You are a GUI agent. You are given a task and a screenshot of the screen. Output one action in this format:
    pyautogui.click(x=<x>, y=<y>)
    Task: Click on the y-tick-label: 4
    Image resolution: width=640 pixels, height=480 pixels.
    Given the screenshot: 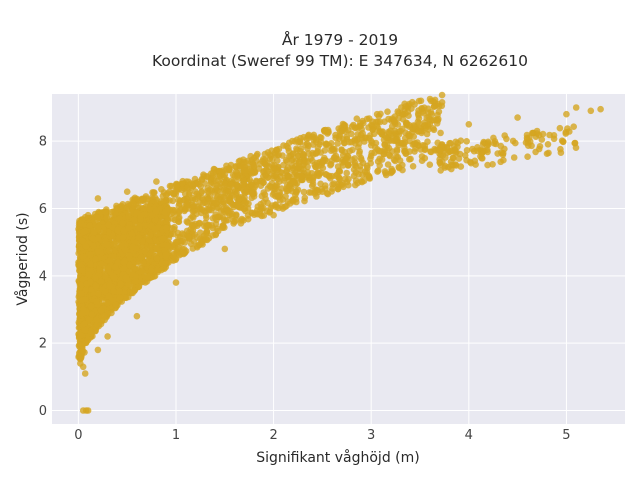 What is the action you would take?
    pyautogui.click(x=43, y=276)
    